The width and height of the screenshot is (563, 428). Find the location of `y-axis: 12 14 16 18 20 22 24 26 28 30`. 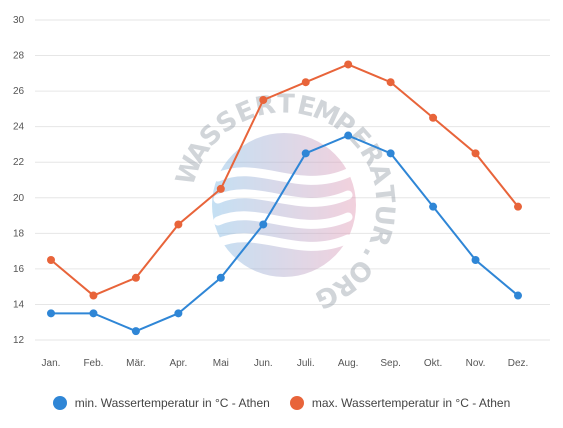

y-axis: 12 14 16 18 20 22 24 26 28 30 is located at coordinates (19, 180).